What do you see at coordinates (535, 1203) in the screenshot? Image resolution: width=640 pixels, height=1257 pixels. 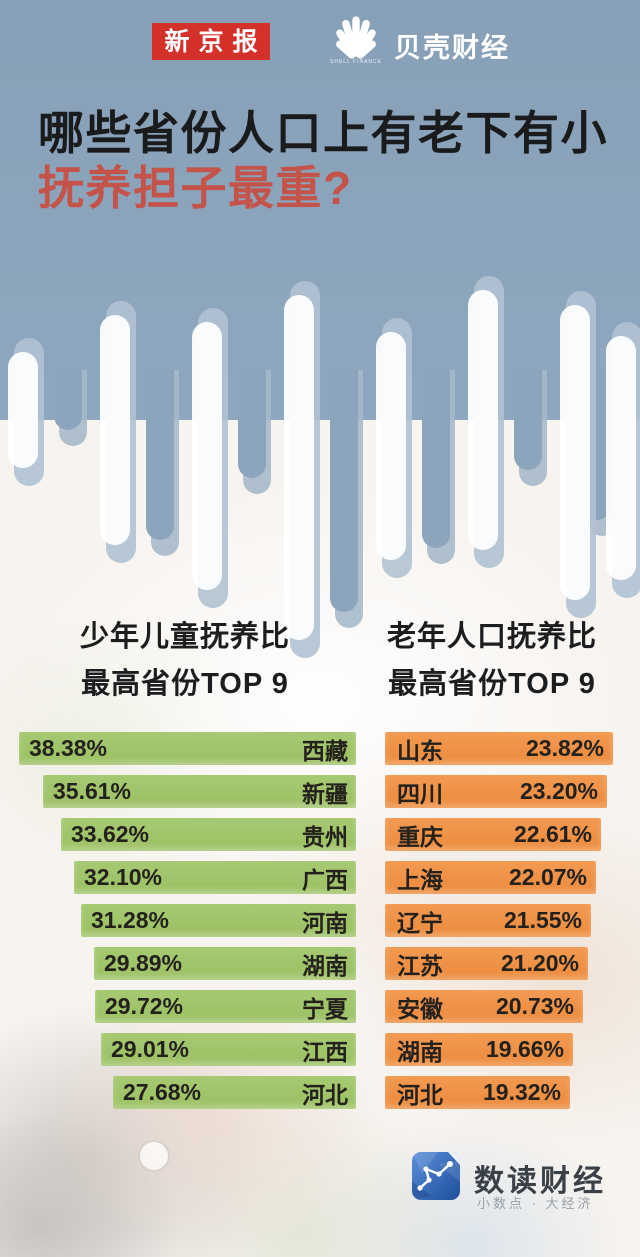 I see `footer-slogan: 小数点 · 大经济` at bounding box center [535, 1203].